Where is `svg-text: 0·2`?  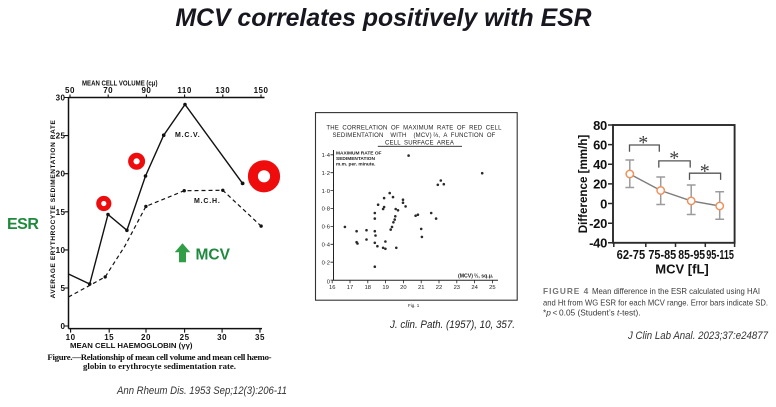
svg-text: 0·2 is located at coordinates (326, 263).